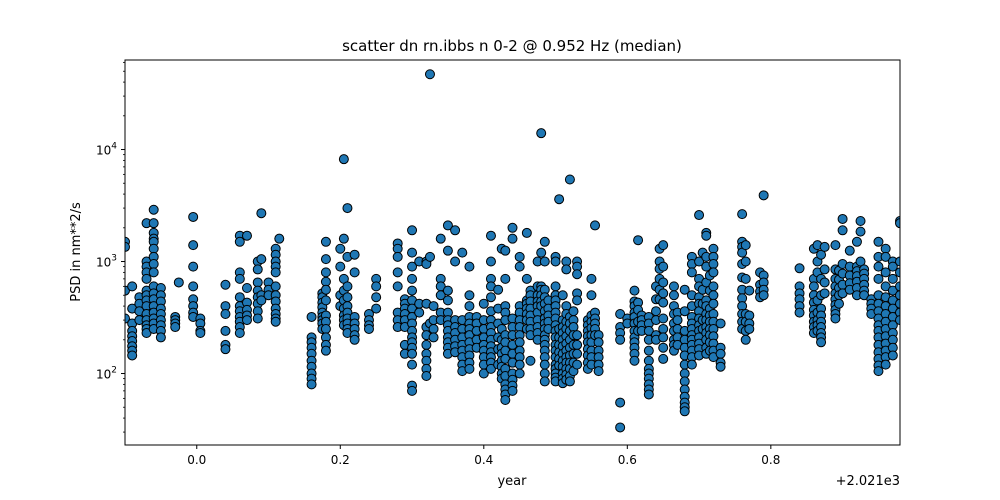 The width and height of the screenshot is (1000, 500). I want to click on x-tick-label: 0.2, so click(340, 460).